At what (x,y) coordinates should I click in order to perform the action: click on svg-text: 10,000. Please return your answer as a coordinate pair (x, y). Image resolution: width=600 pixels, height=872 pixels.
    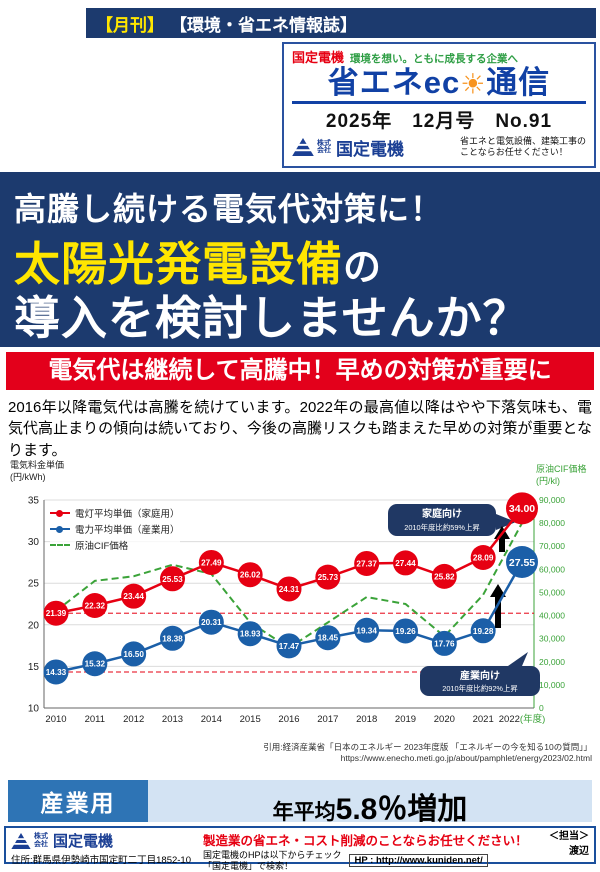
    Looking at the image, I should click on (552, 685).